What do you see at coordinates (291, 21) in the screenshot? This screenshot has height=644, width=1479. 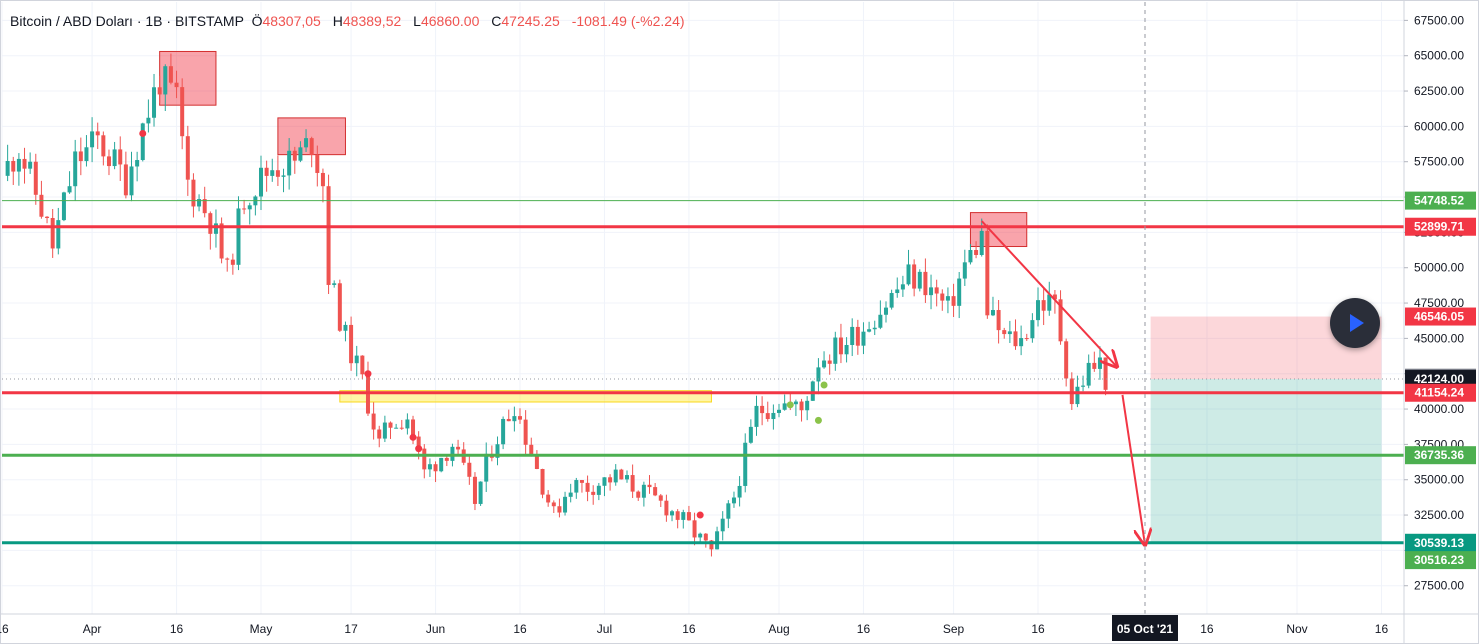 I see `open-value: 48307,05` at bounding box center [291, 21].